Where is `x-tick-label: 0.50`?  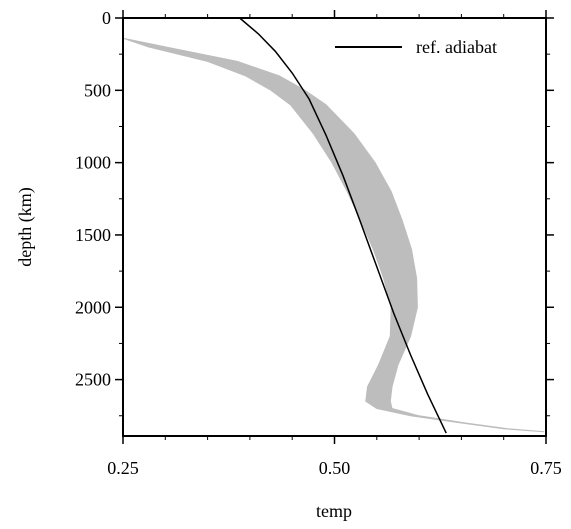 x-tick-label: 0.50 is located at coordinates (335, 468).